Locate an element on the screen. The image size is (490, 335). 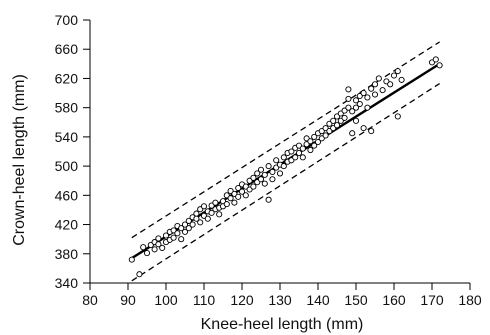
y-axis: 340 380 420 460 500 540 580 620 660 700 is located at coordinates (73, 151).